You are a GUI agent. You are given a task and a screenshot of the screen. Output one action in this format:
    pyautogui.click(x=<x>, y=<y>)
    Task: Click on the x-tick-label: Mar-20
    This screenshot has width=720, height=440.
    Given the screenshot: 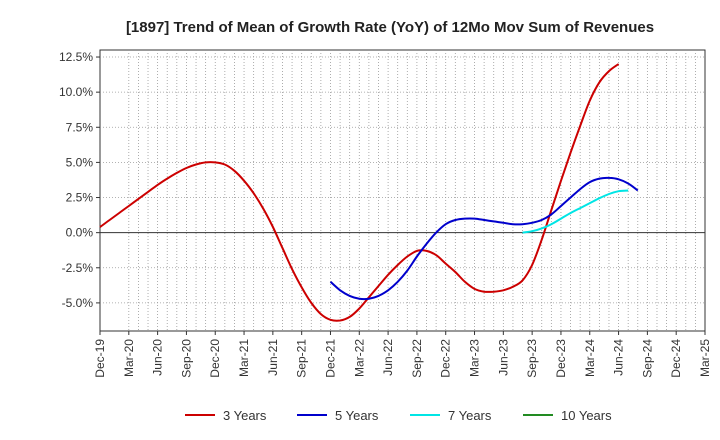 What is the action you would take?
    pyautogui.click(x=129, y=358)
    